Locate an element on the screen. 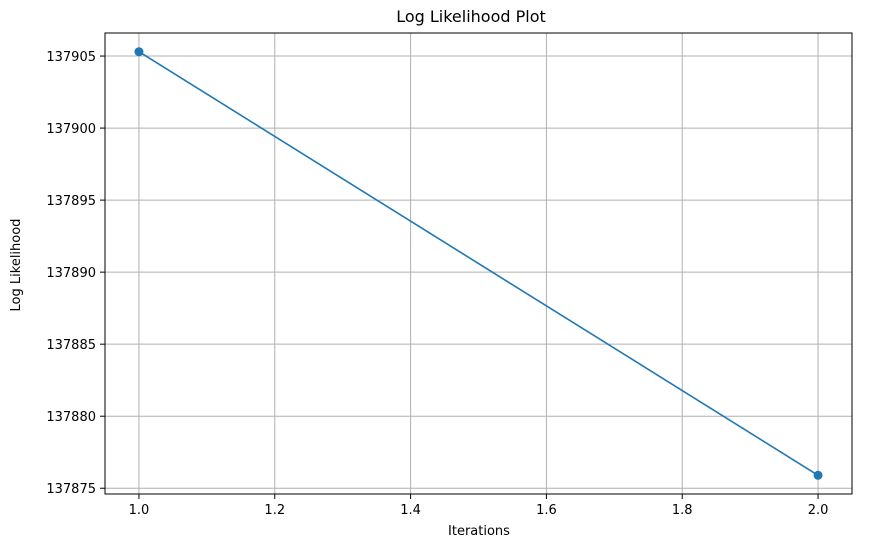 The width and height of the screenshot is (877, 547). y-tick-label: 137900 is located at coordinates (71, 129).